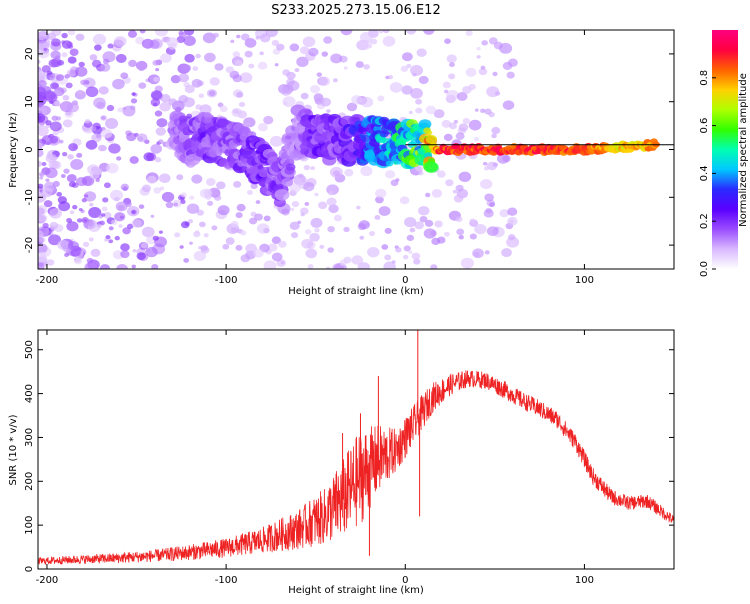 Image resolution: width=750 pixels, height=604 pixels. What do you see at coordinates (13, 449) in the screenshot?
I see `snr-y-axis-label: SNR (10 * v/v)` at bounding box center [13, 449].